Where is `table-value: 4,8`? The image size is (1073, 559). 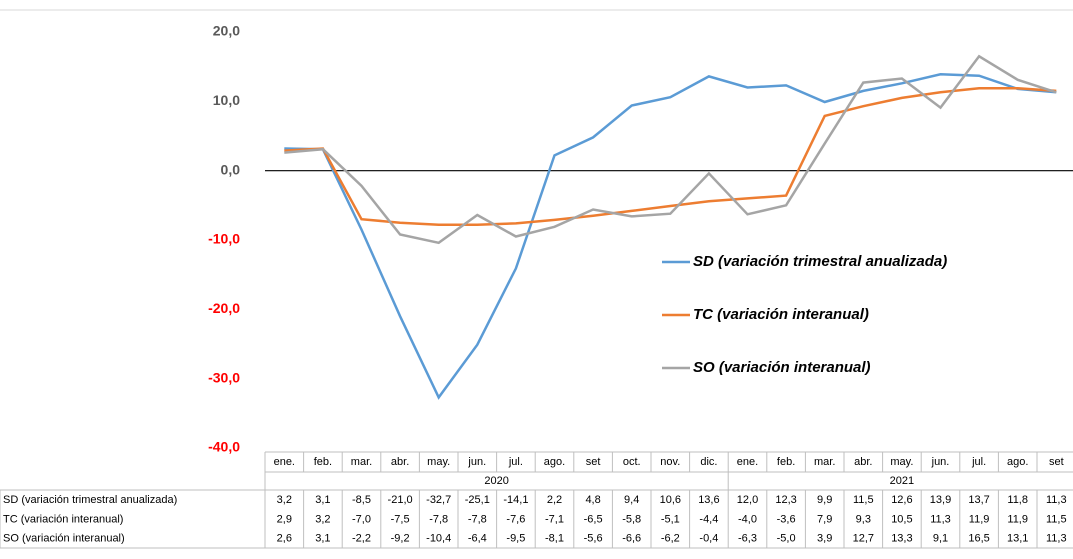
table-value: 4,8 is located at coordinates (592, 500).